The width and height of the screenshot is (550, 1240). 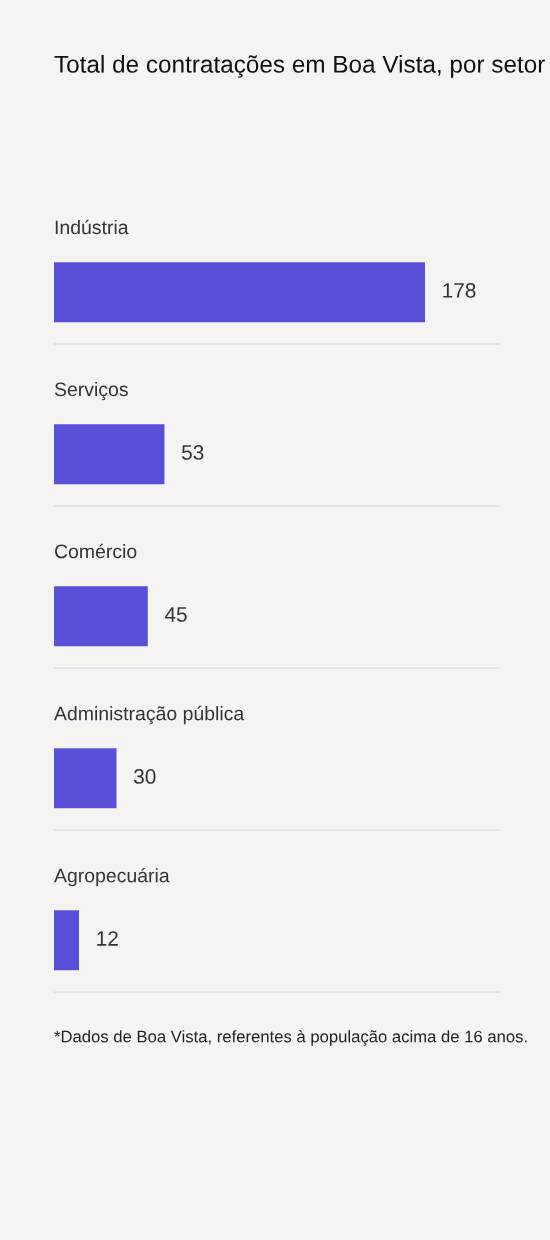 I want to click on data-label: 12, so click(x=107, y=938).